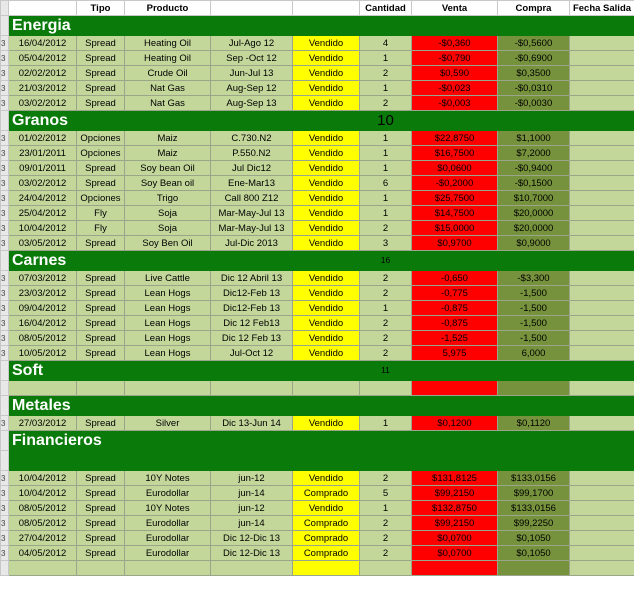  What do you see at coordinates (100, 138) in the screenshot?
I see `cell-tipo: Opciones` at bounding box center [100, 138].